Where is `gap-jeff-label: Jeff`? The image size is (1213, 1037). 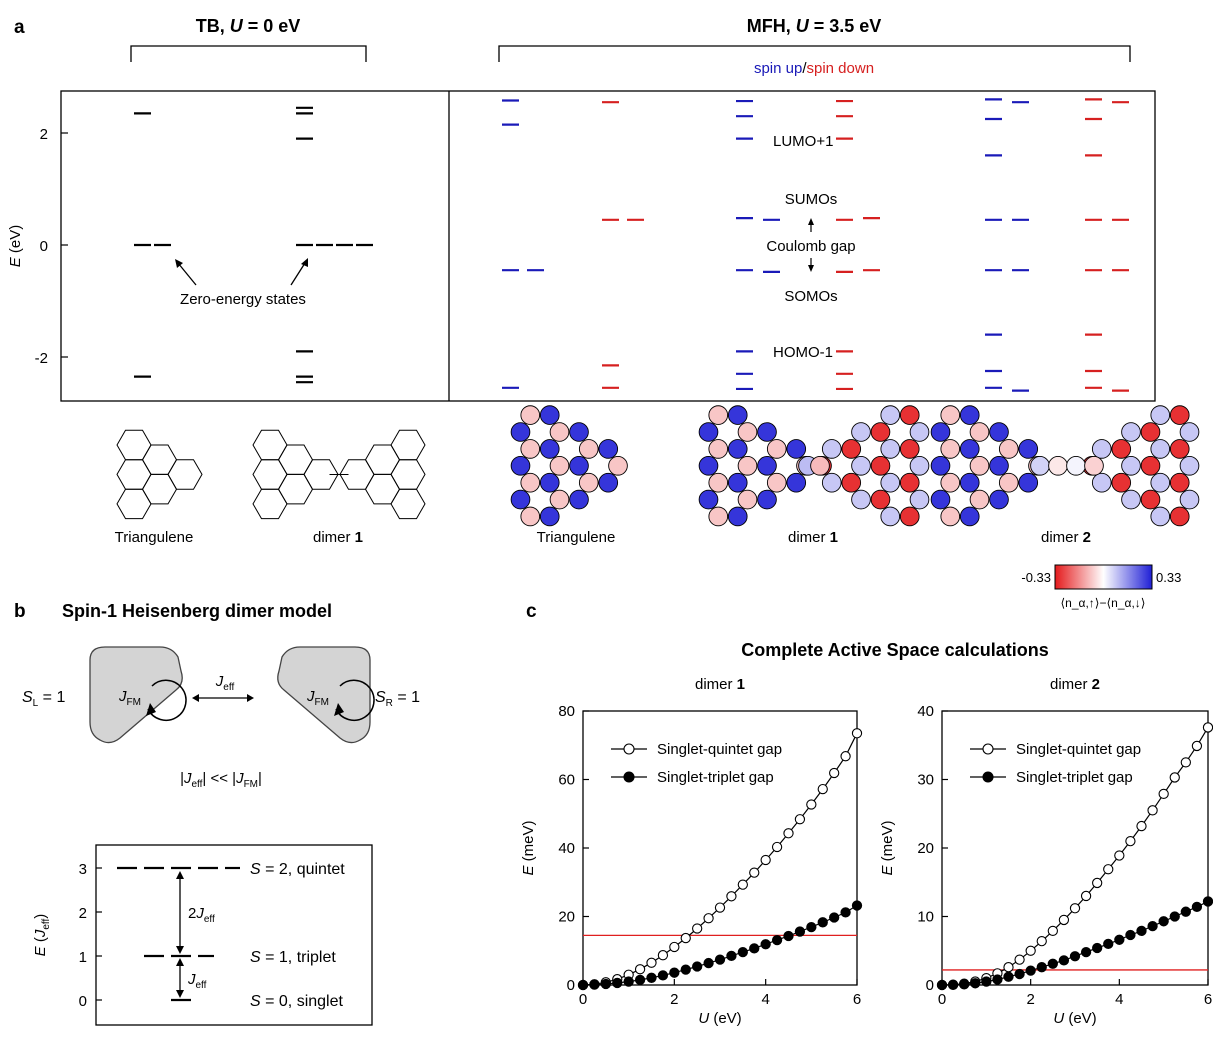 gap-jeff-label: Jeff is located at coordinates (197, 981).